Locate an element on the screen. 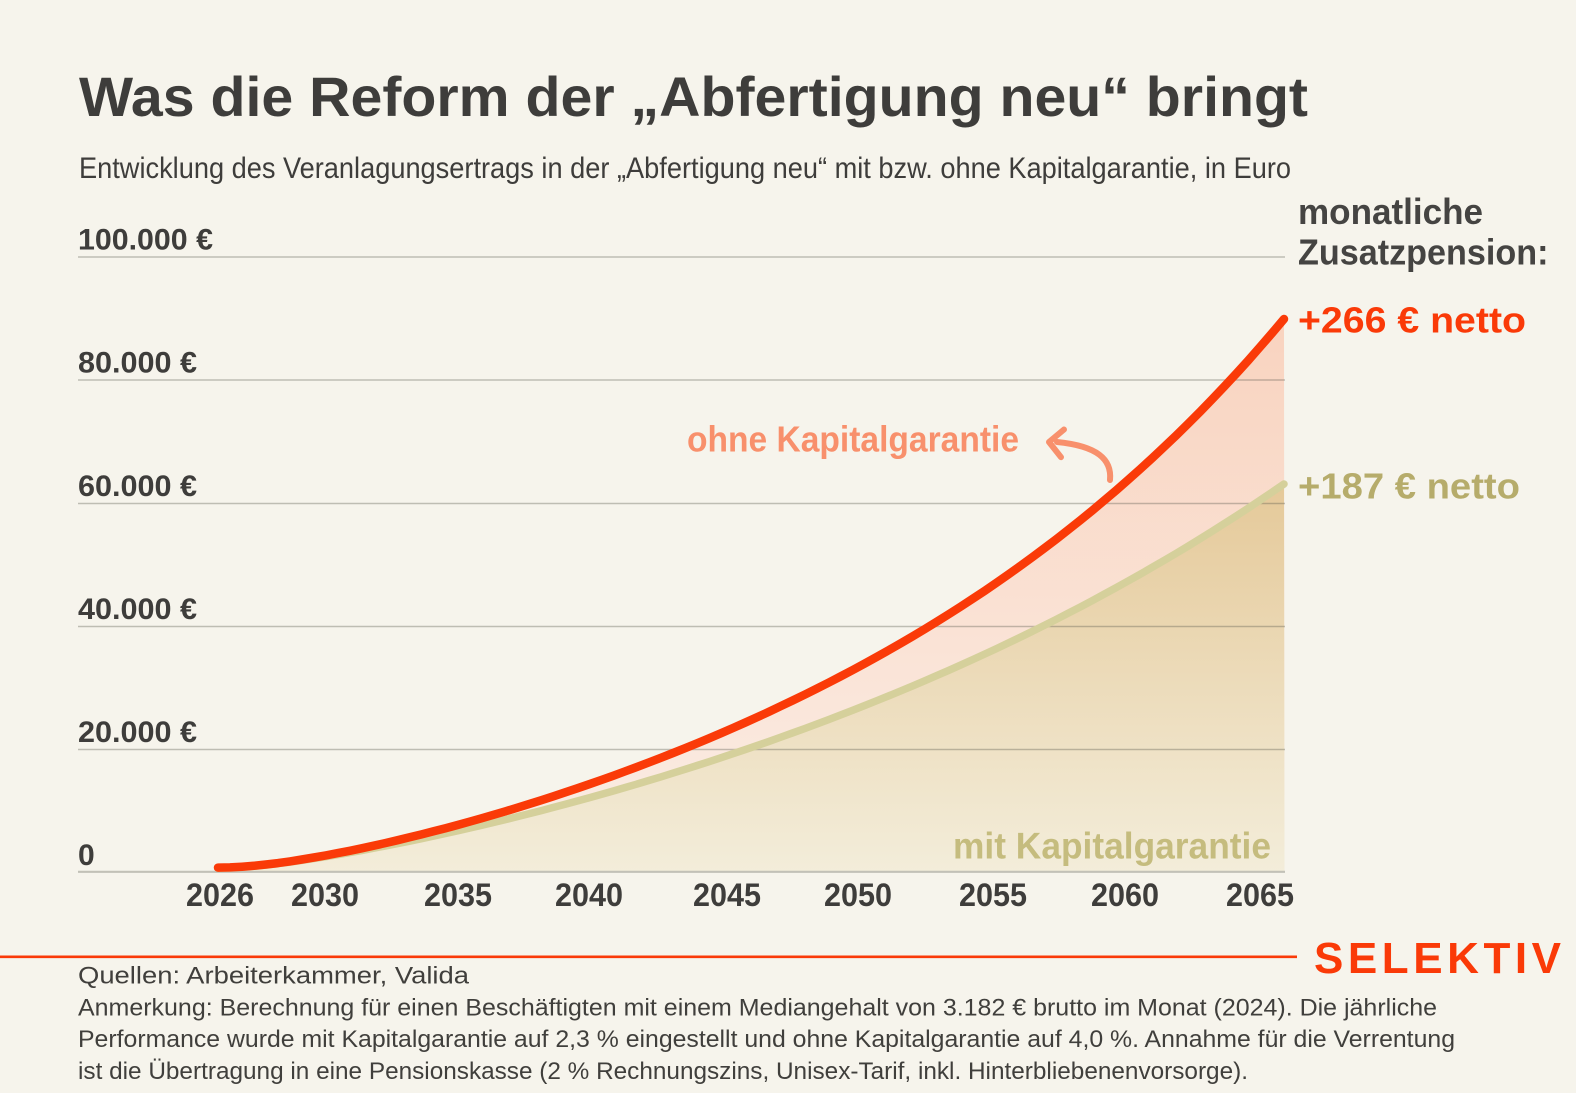  svg-text: 2055 is located at coordinates (993, 895).